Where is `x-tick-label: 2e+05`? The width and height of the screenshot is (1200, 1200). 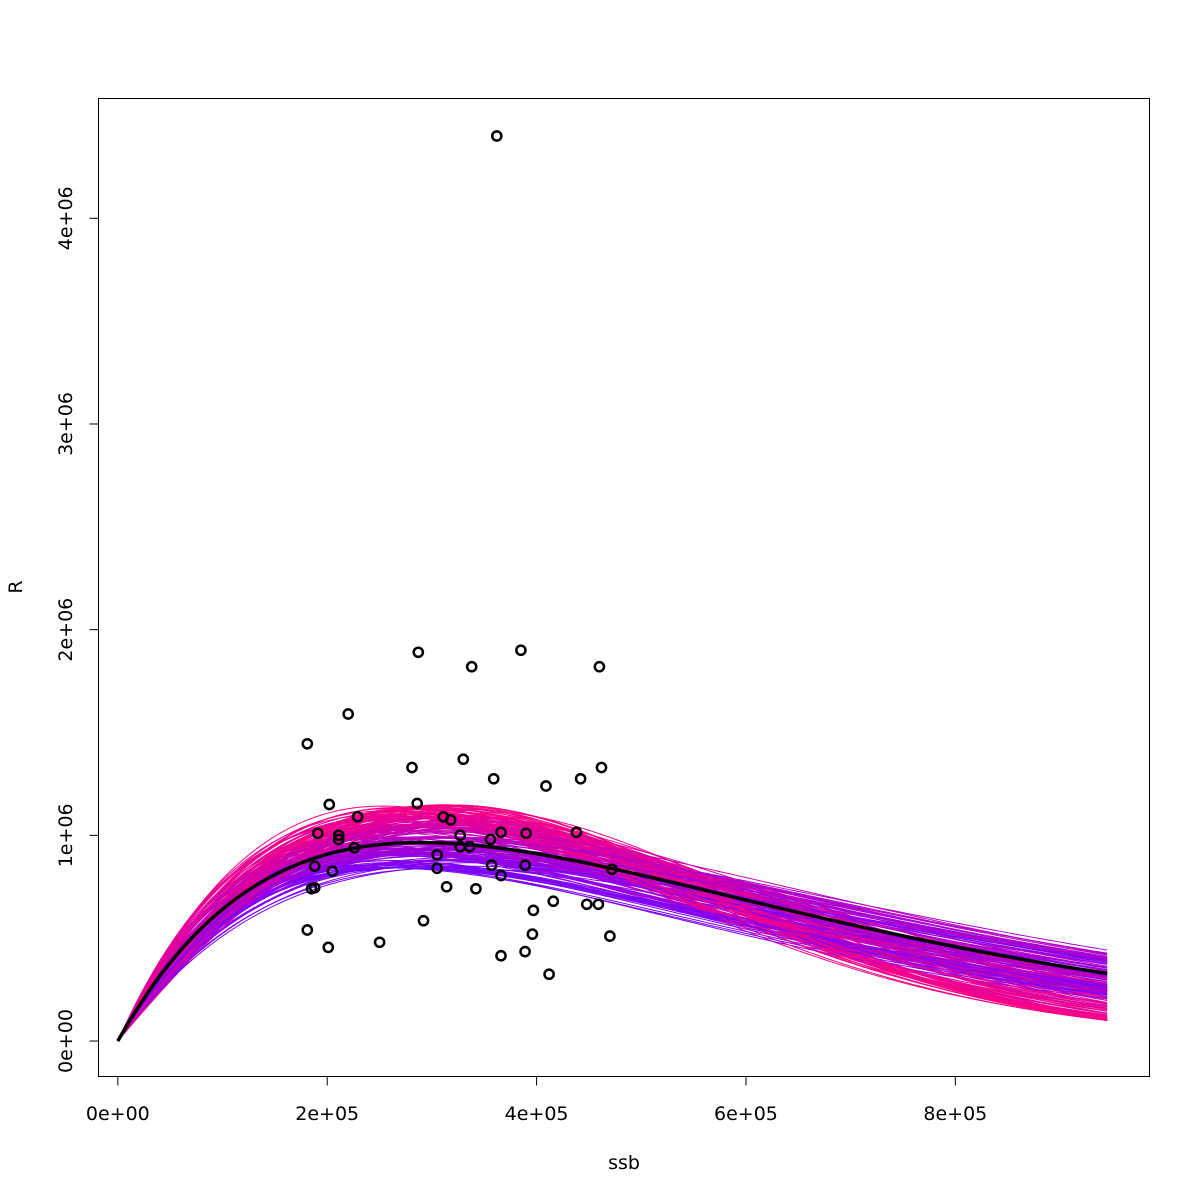 x-tick-label: 2e+05 is located at coordinates (327, 1114).